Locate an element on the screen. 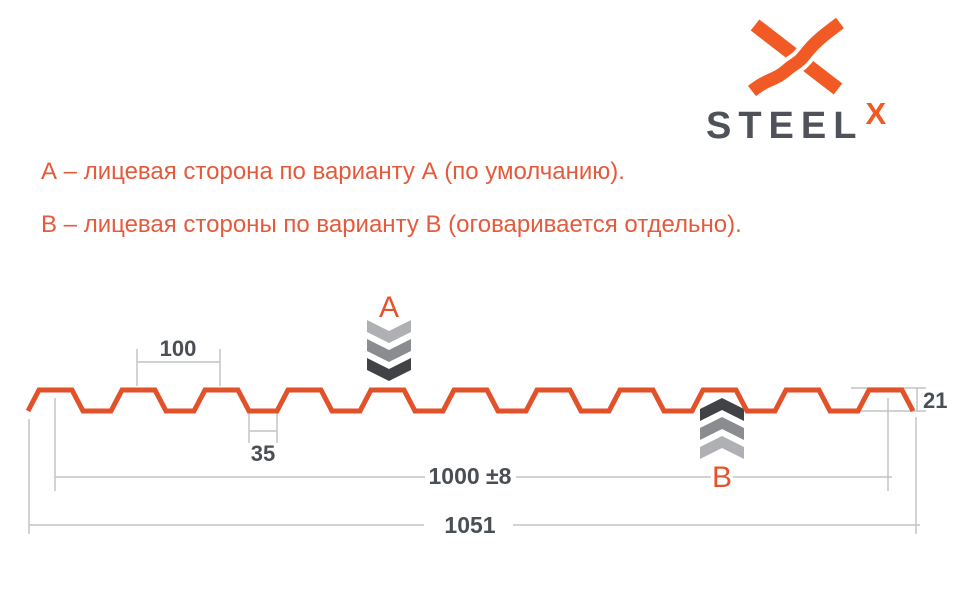 Image resolution: width=970 pixels, height=593 pixels. dim-overall-value: 1051 is located at coordinates (469, 525).